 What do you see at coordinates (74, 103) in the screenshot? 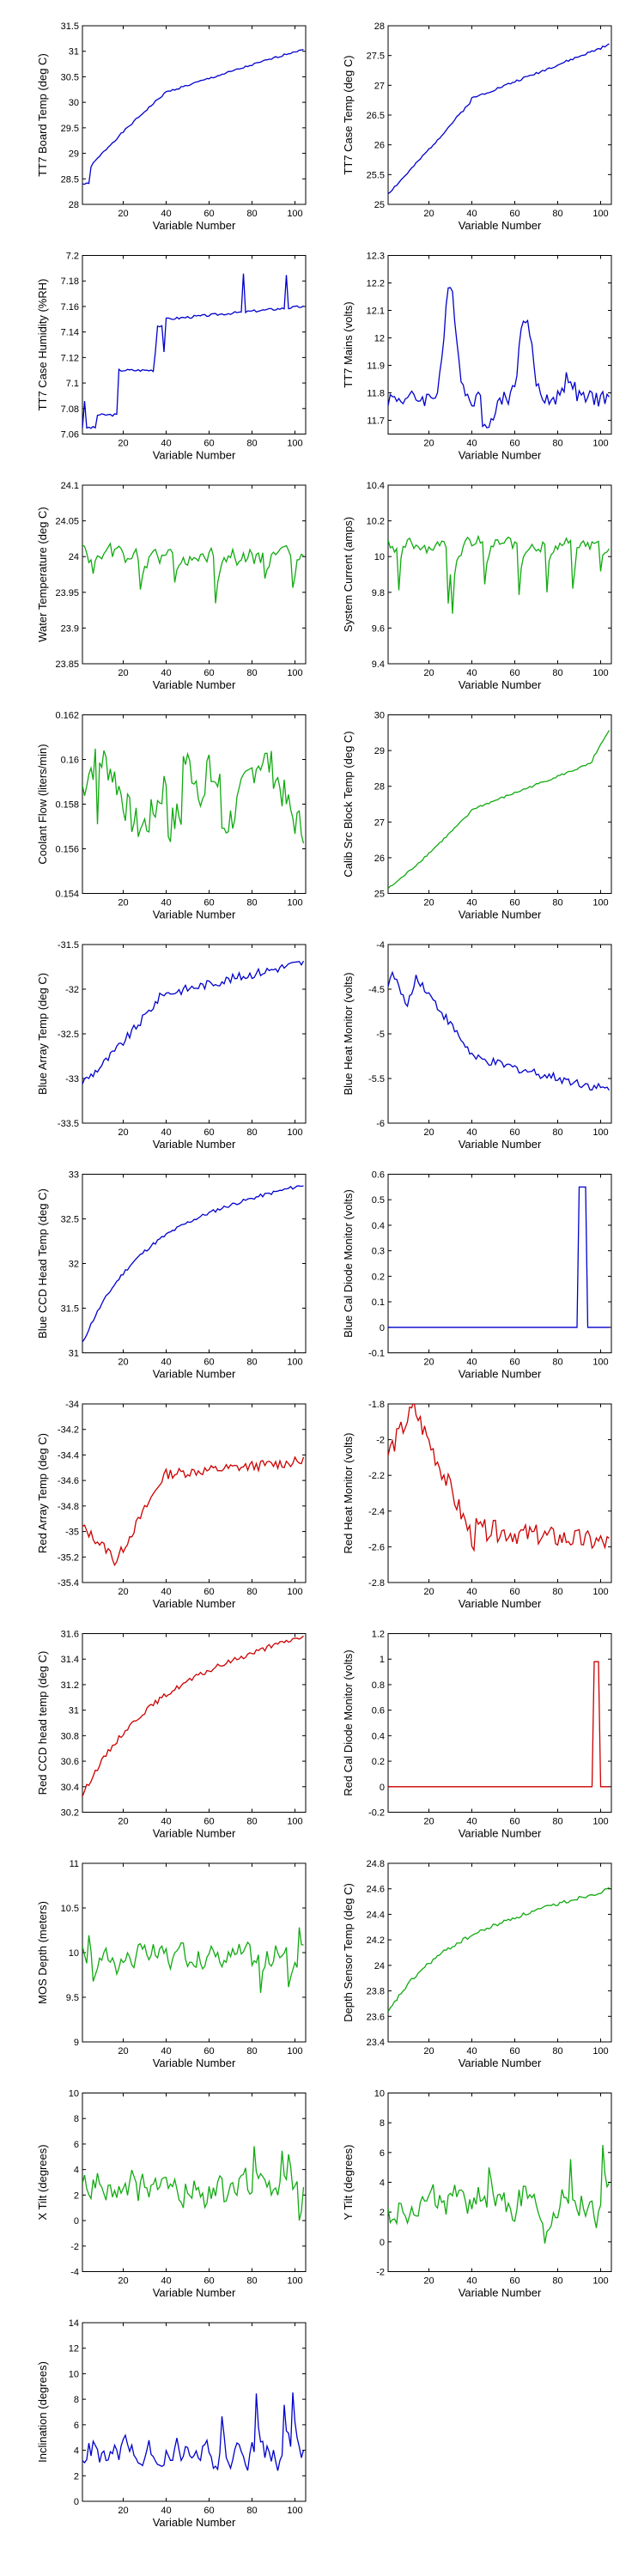
I see `y-tick-label: 30` at bounding box center [74, 103].